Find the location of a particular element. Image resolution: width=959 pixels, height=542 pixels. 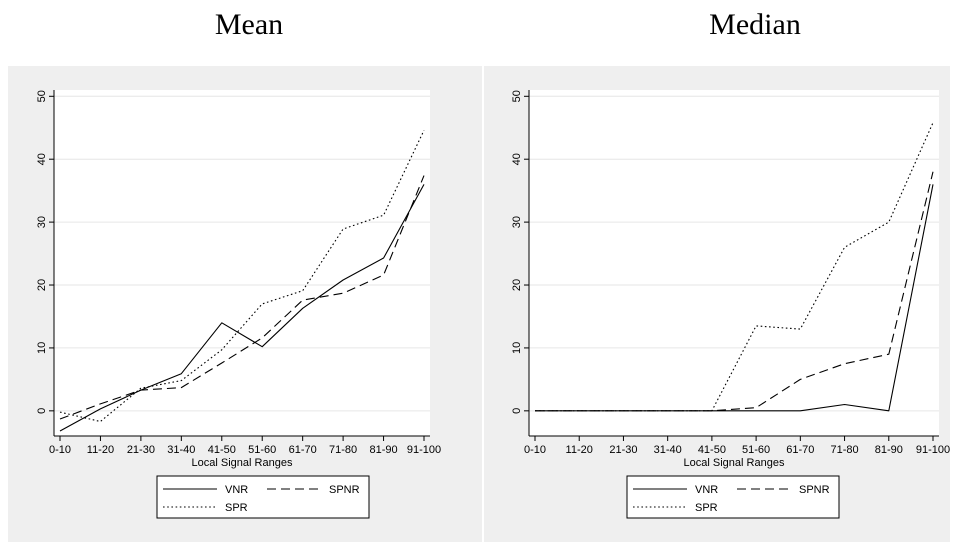

chart-title-mean: Mean is located at coordinates (249, 24).